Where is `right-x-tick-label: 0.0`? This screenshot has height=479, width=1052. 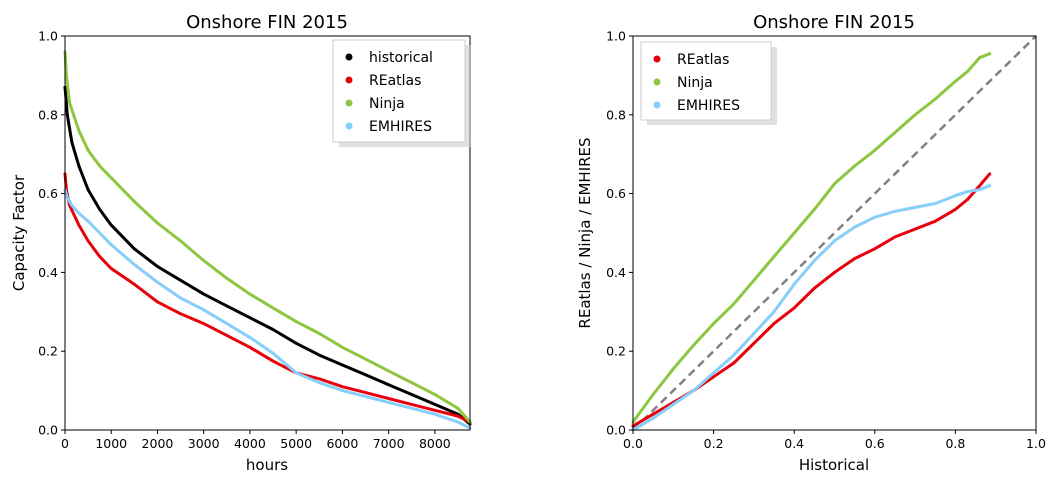 right-x-tick-label: 0.0 is located at coordinates (633, 443).